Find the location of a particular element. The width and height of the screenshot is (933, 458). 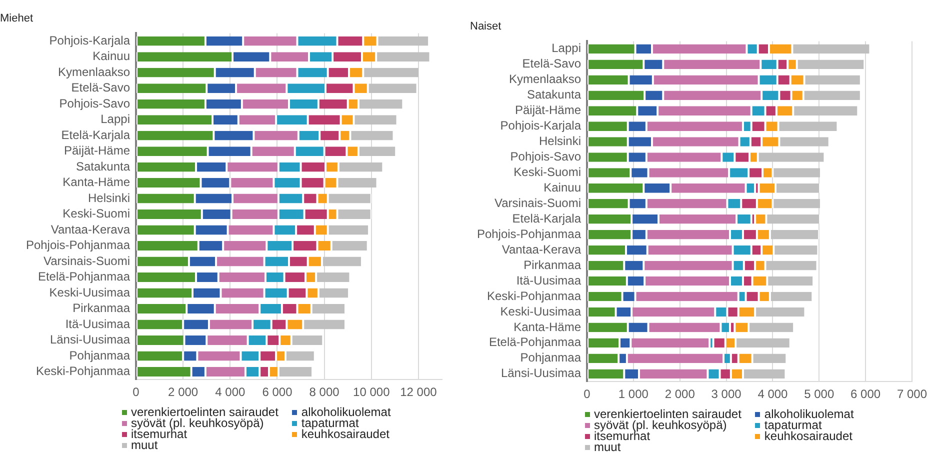

x-tick-label: 7 000 is located at coordinates (912, 394).